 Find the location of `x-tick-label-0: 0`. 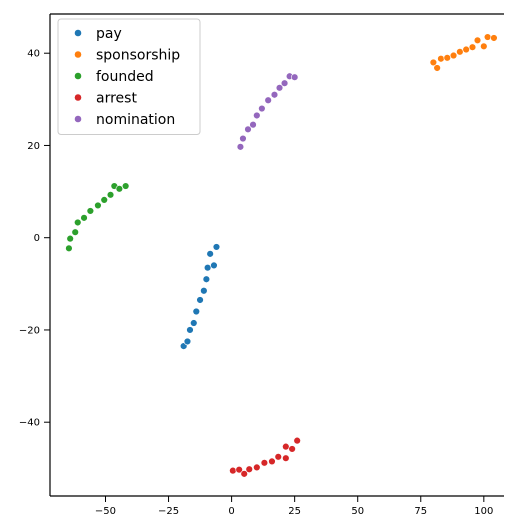

x-tick-label-0: 0 is located at coordinates (231, 511).